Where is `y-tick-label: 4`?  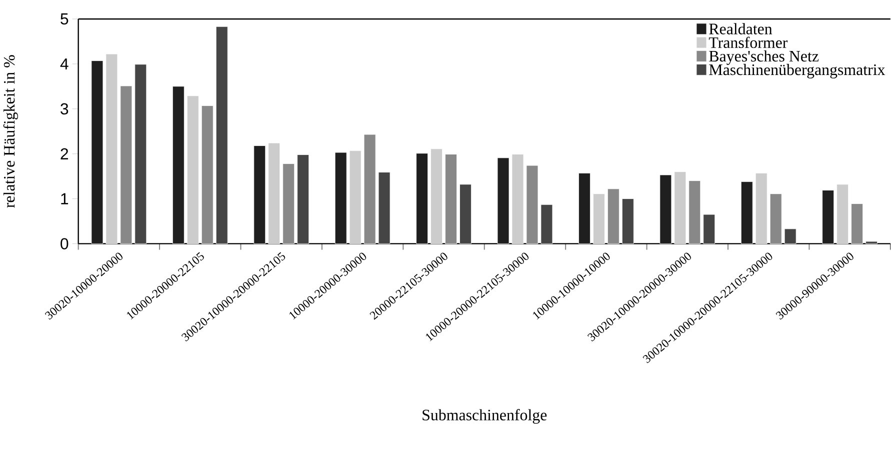
y-tick-label: 4 is located at coordinates (64, 64).